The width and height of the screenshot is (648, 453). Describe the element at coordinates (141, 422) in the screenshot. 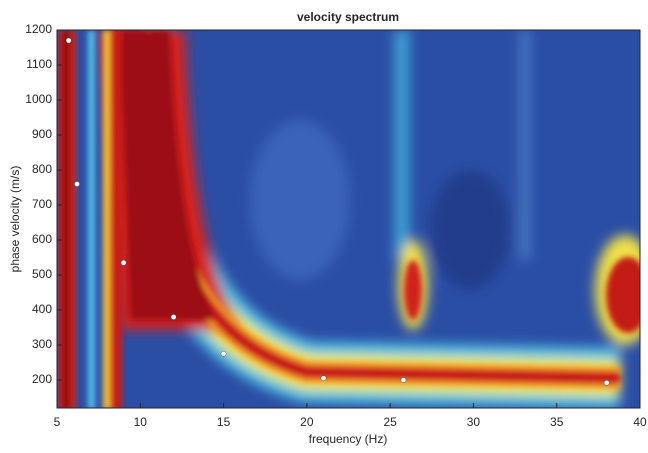

I see `x-tick-label: 10` at that location.